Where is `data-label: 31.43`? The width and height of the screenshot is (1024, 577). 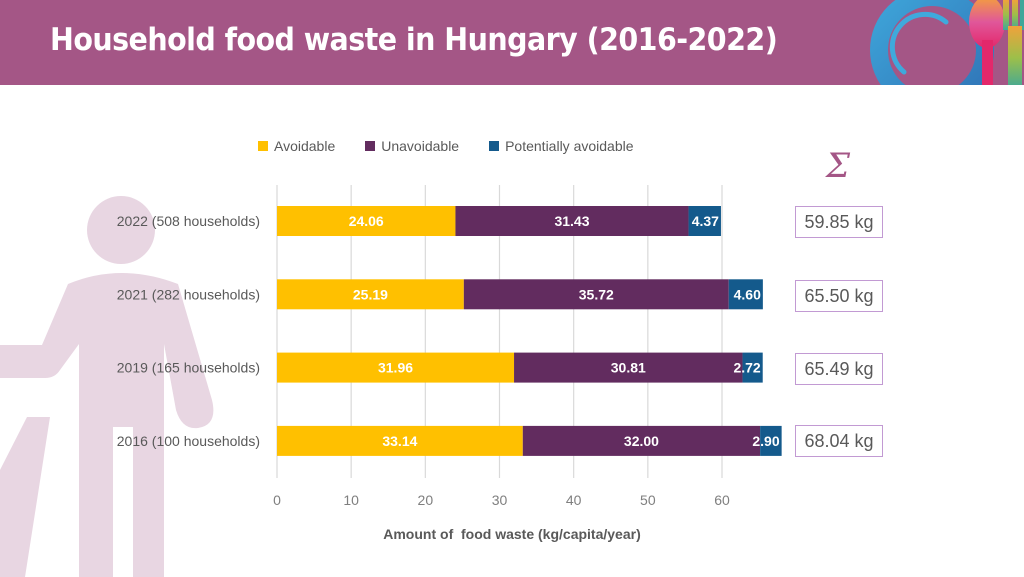
data-label: 31.43 is located at coordinates (571, 221).